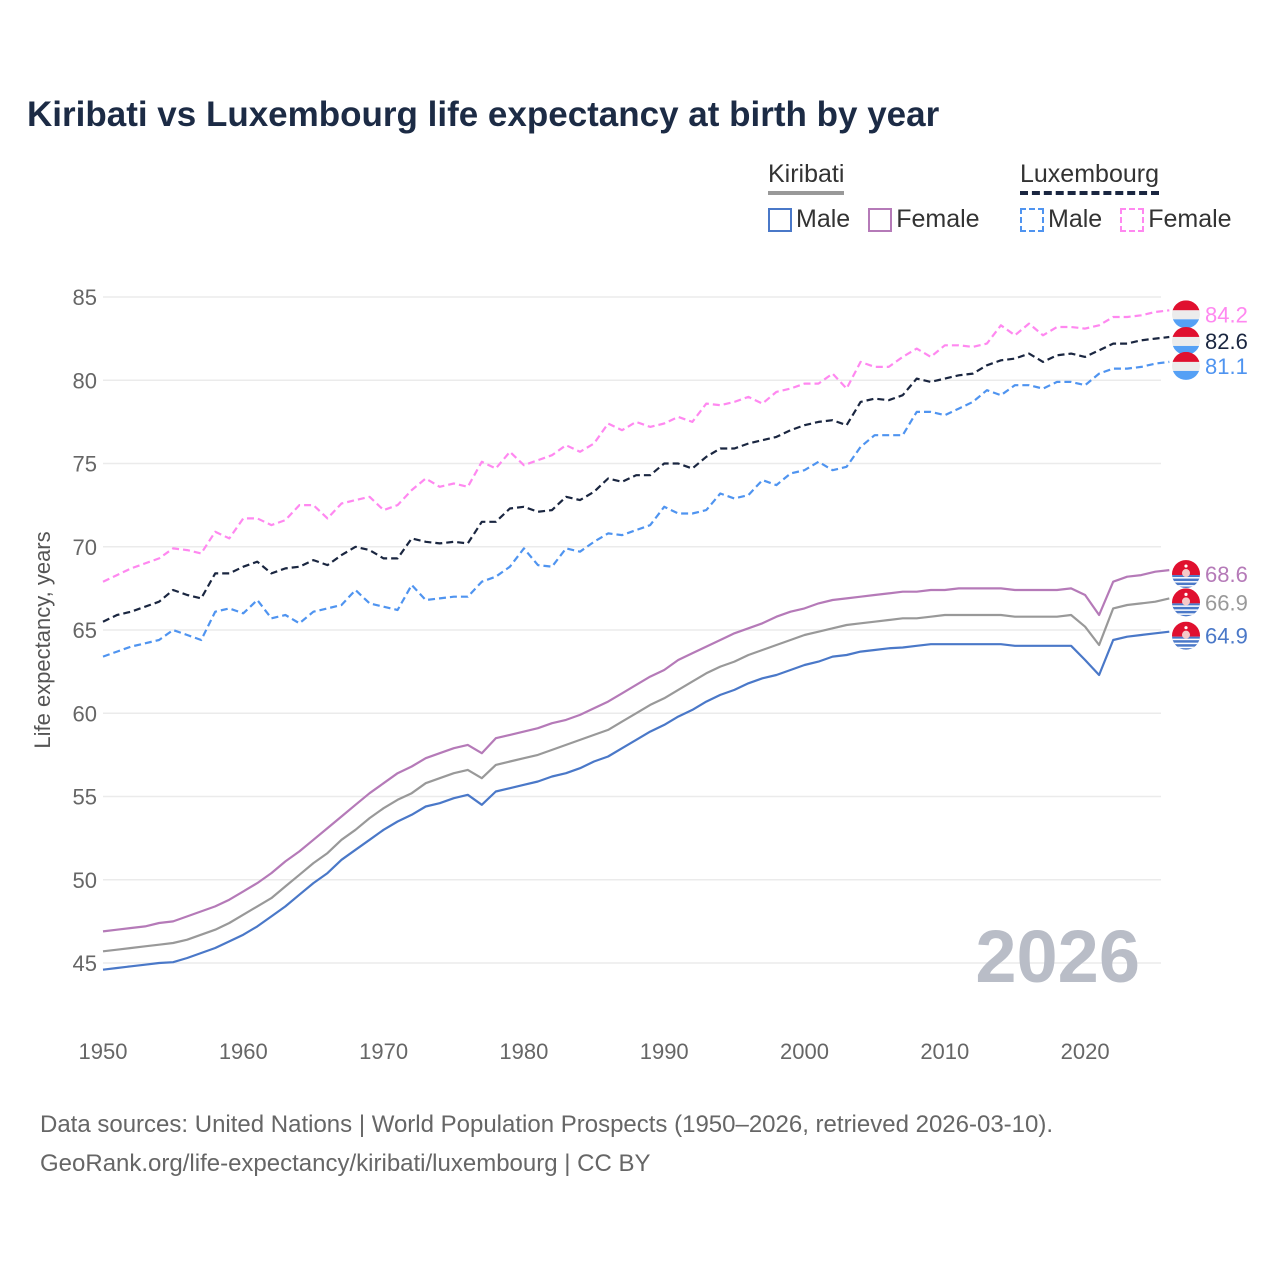 The height and width of the screenshot is (1280, 1280). I want to click on y-tick-label: 60, so click(85, 713).